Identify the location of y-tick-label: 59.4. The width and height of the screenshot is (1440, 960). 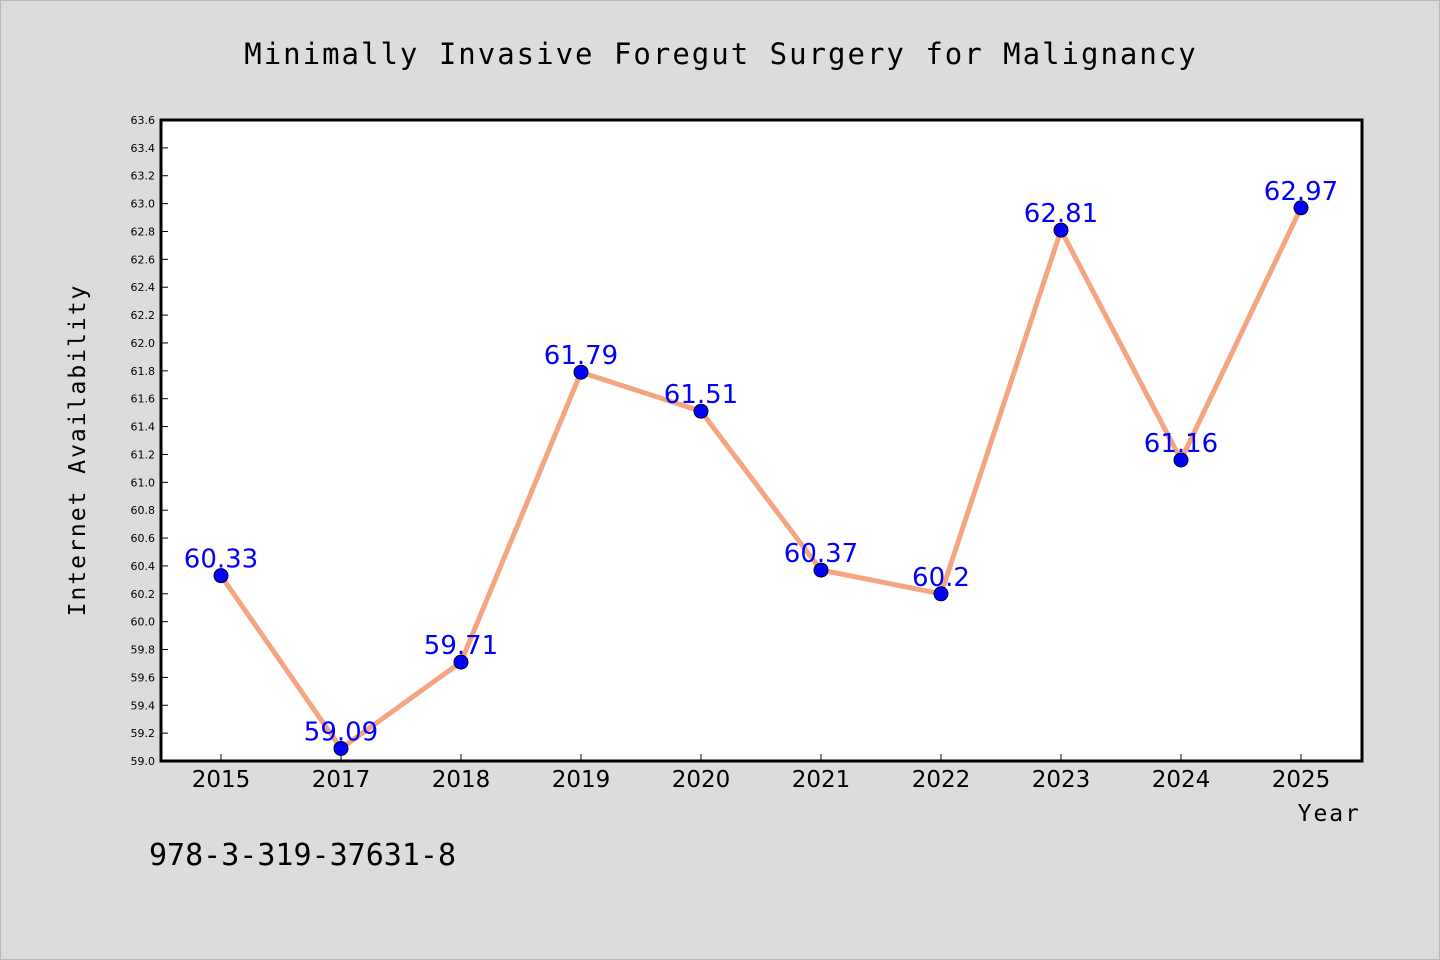
(143, 705).